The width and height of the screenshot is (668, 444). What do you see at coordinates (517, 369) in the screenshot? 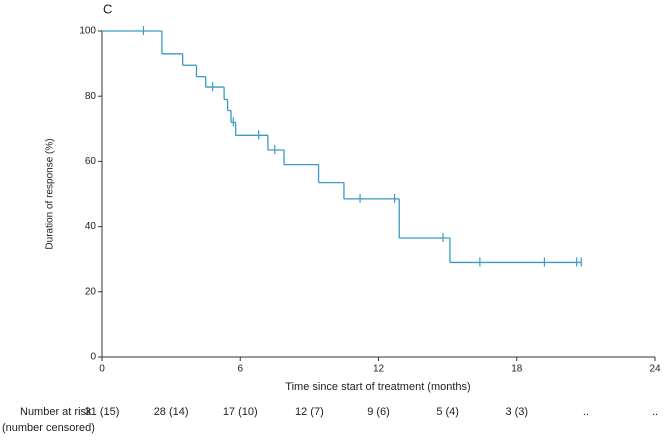
I see `x-tick-label: 18` at bounding box center [517, 369].